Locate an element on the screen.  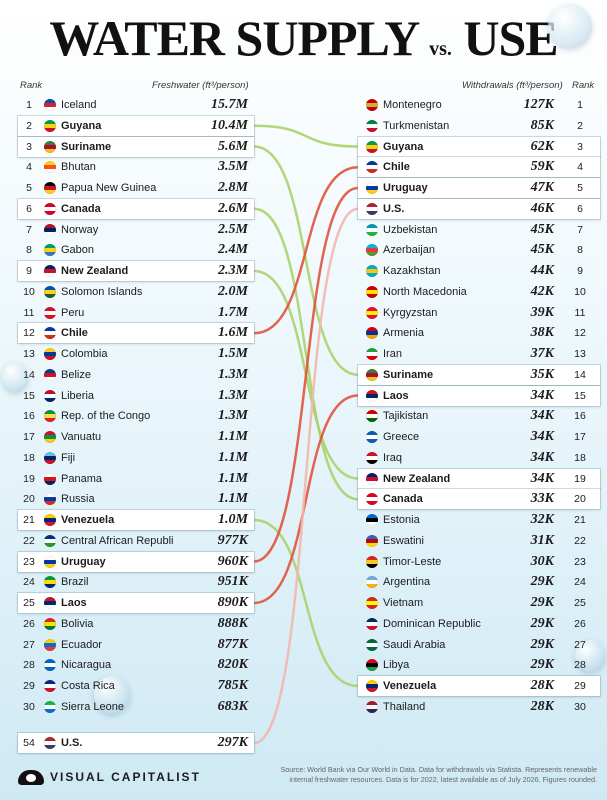
title-vs: vs. is located at coordinates (440, 49).